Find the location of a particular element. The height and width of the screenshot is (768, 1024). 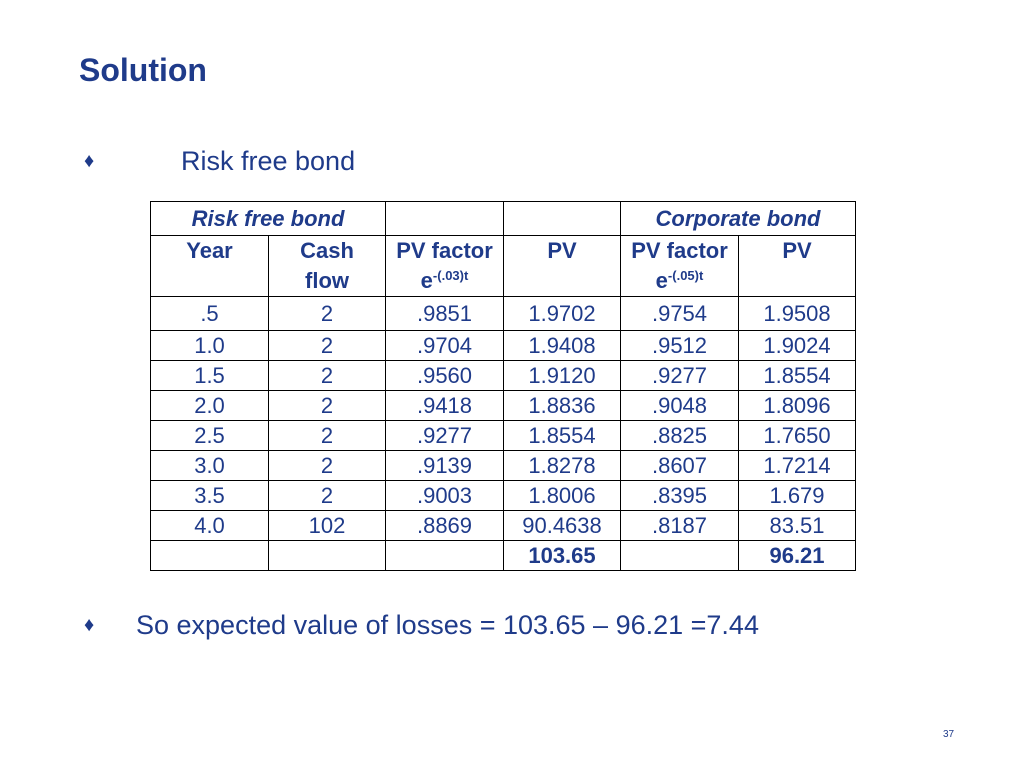

cell-year: 4.0 is located at coordinates (209, 525).